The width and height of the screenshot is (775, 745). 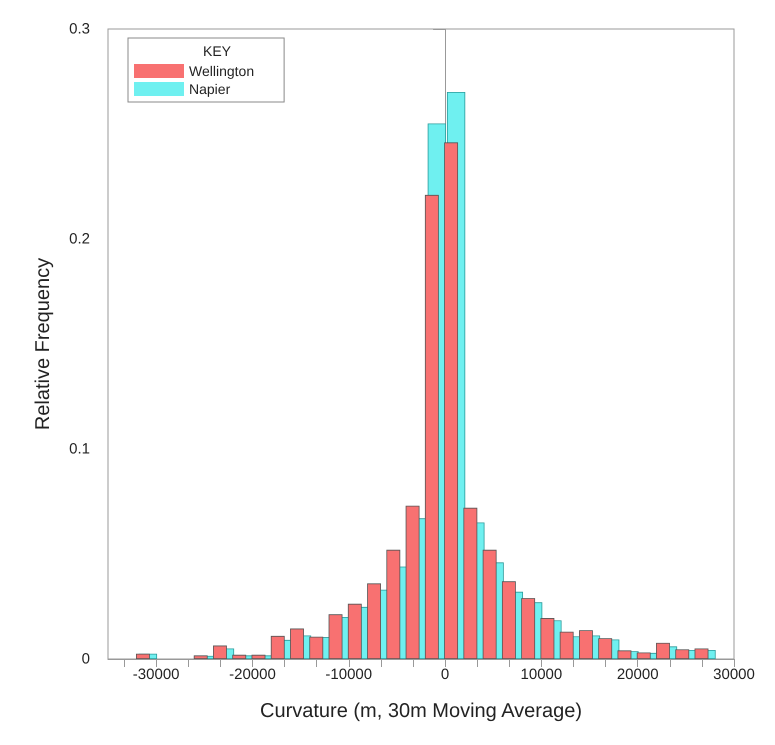 I want to click on legend-label: Wellington, so click(x=221, y=71).